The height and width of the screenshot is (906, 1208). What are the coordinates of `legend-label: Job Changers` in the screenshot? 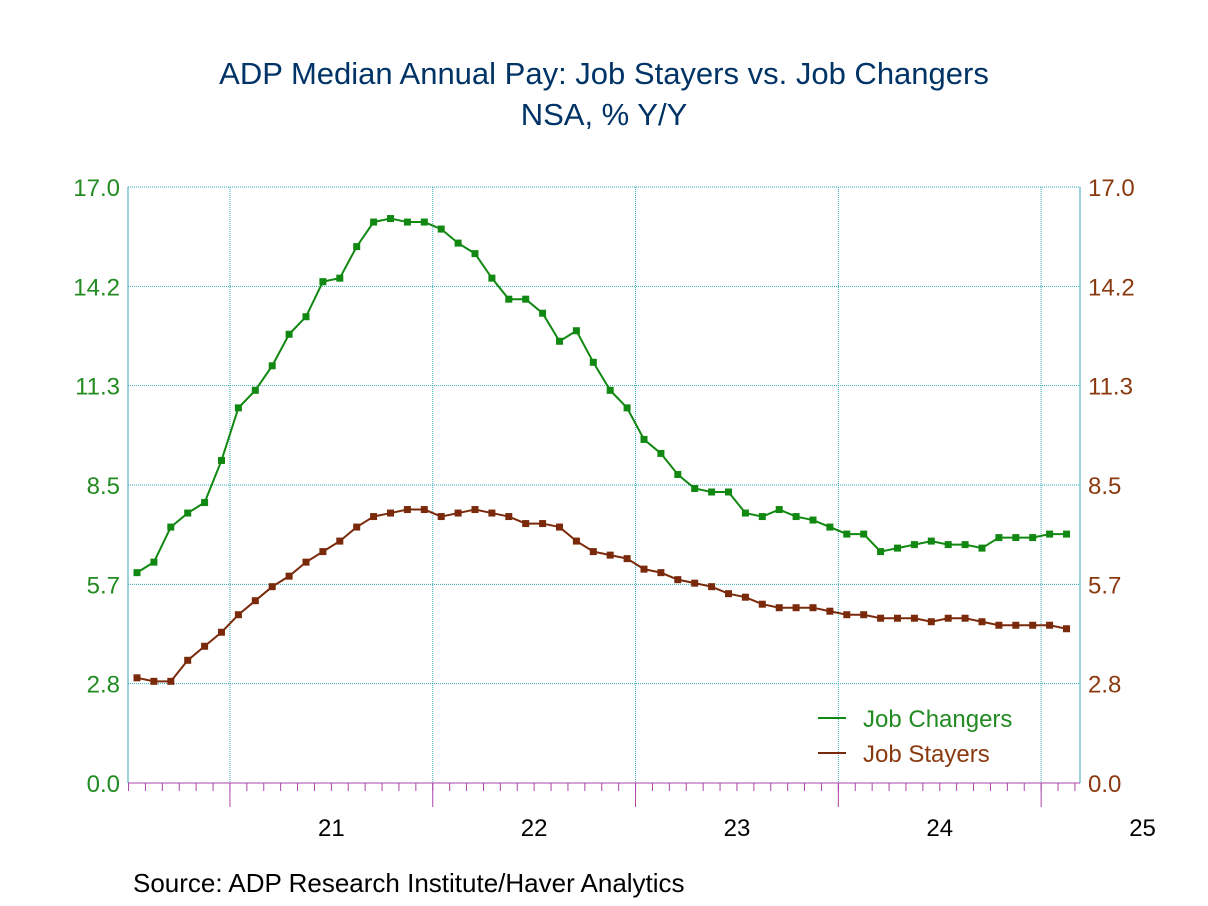 It's located at (937, 719).